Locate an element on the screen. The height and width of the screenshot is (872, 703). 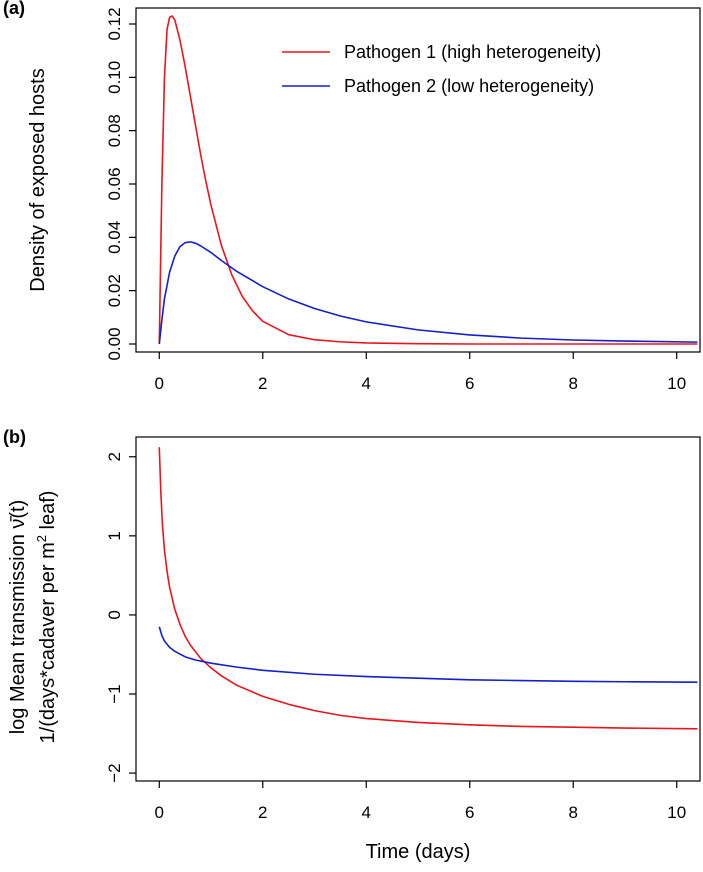
y-tick-label: −2 is located at coordinates (114, 772).